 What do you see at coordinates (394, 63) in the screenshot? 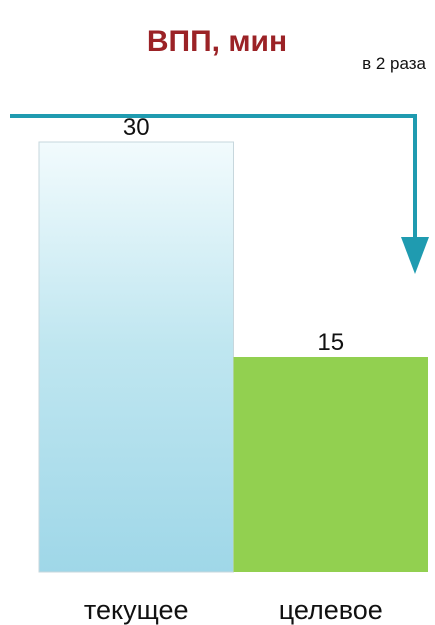
I see `ratio-annotation: в 2 раза` at bounding box center [394, 63].